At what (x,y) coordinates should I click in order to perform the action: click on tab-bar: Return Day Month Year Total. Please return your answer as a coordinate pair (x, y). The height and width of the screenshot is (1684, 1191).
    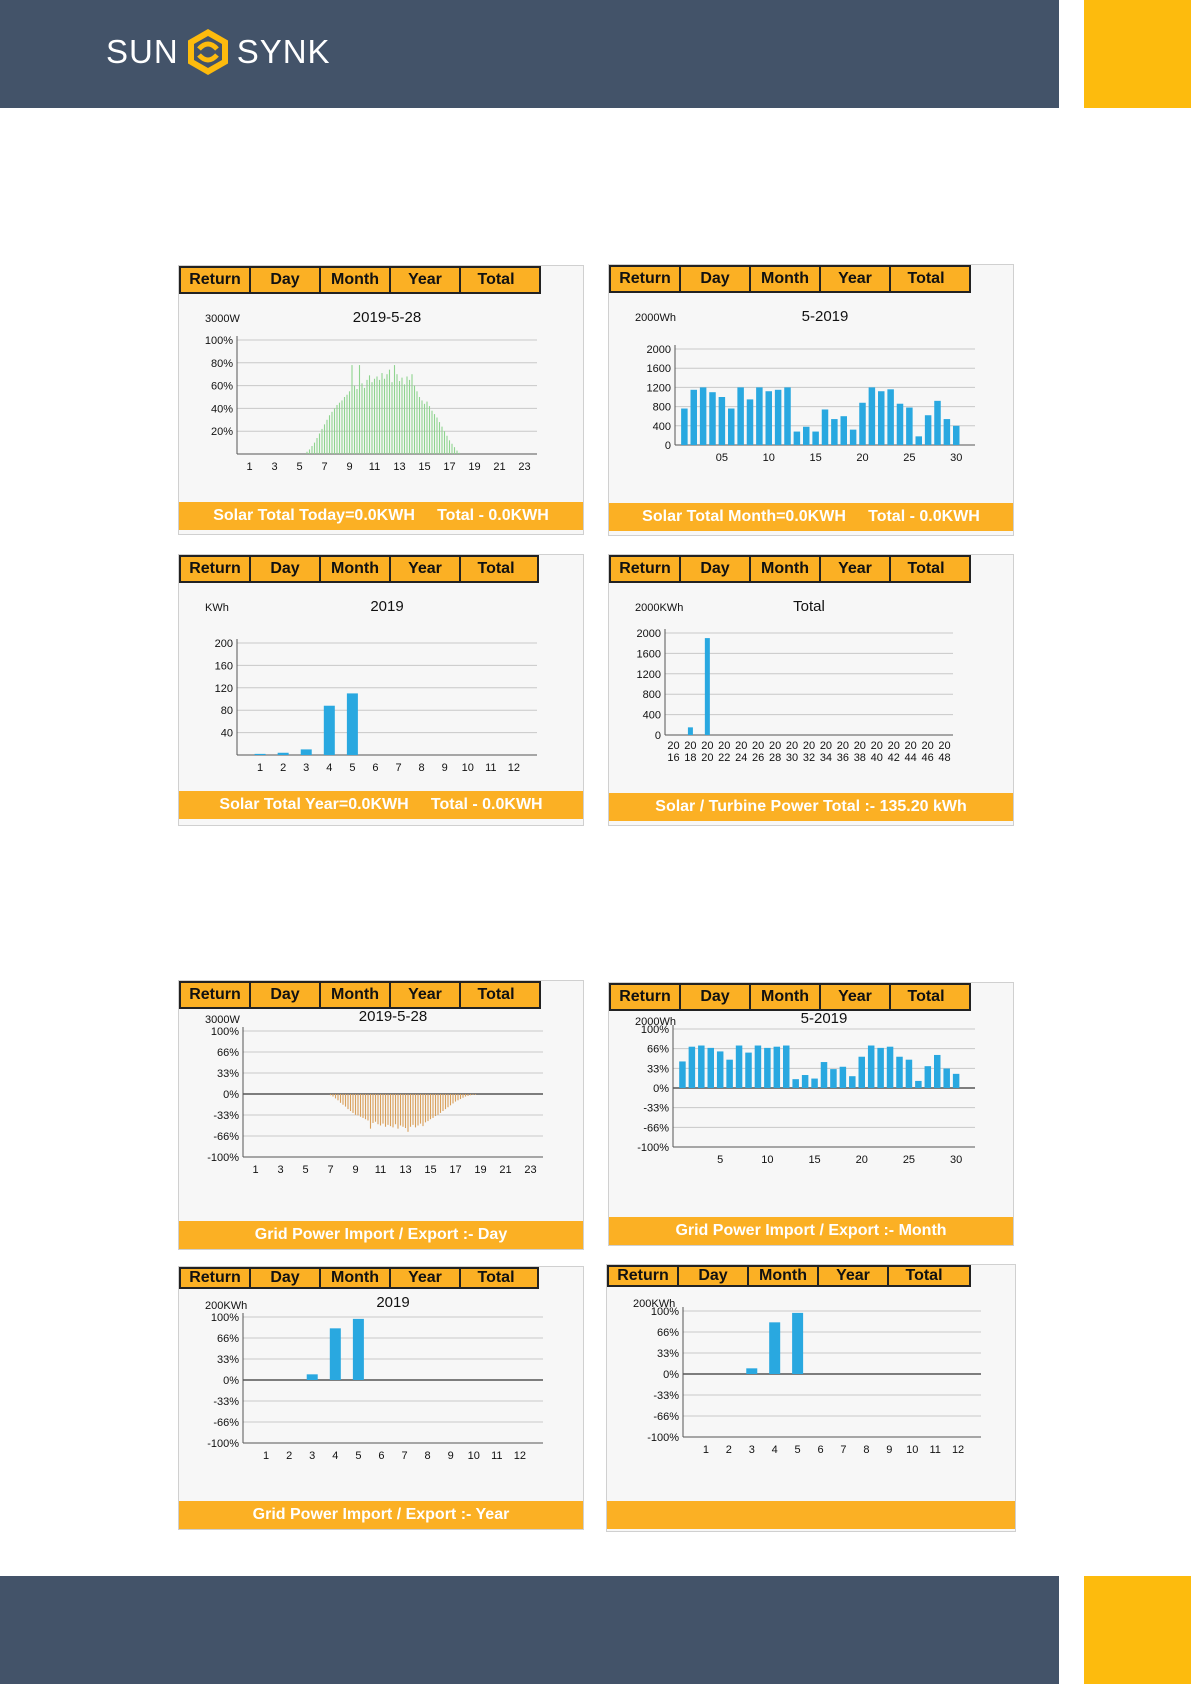
    Looking at the image, I should click on (359, 1278).